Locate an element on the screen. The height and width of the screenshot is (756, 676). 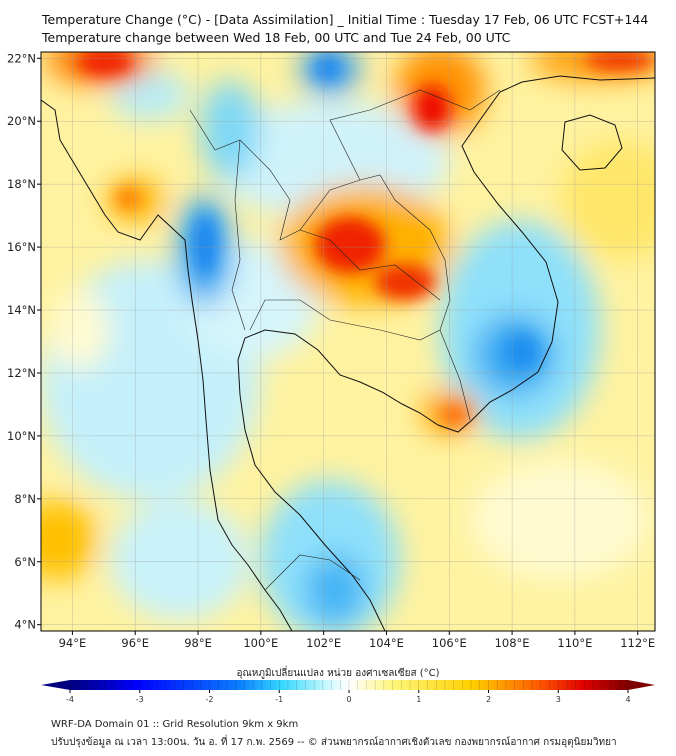
colorbar-tick-label: -1 is located at coordinates (279, 699).